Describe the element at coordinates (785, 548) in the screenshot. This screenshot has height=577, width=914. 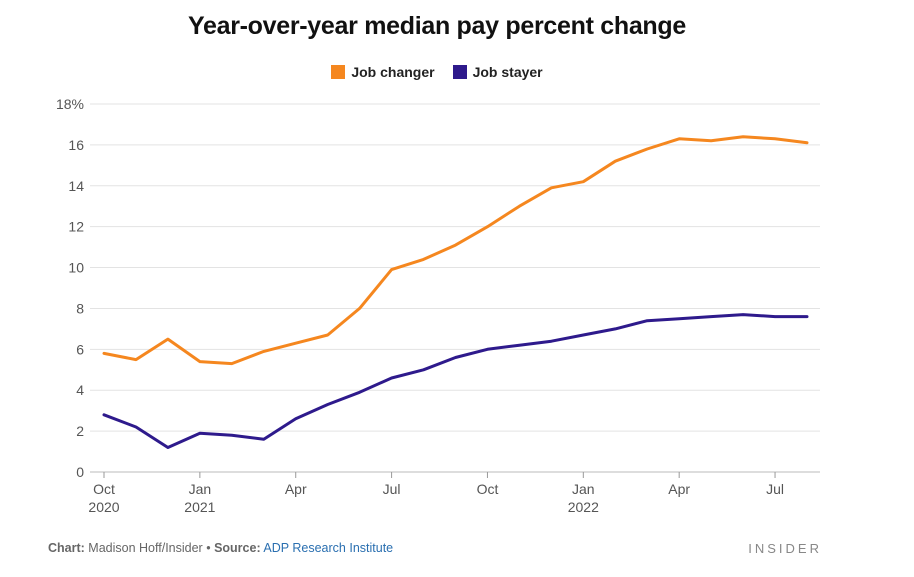
I see `brand-logo: INSIDER` at that location.